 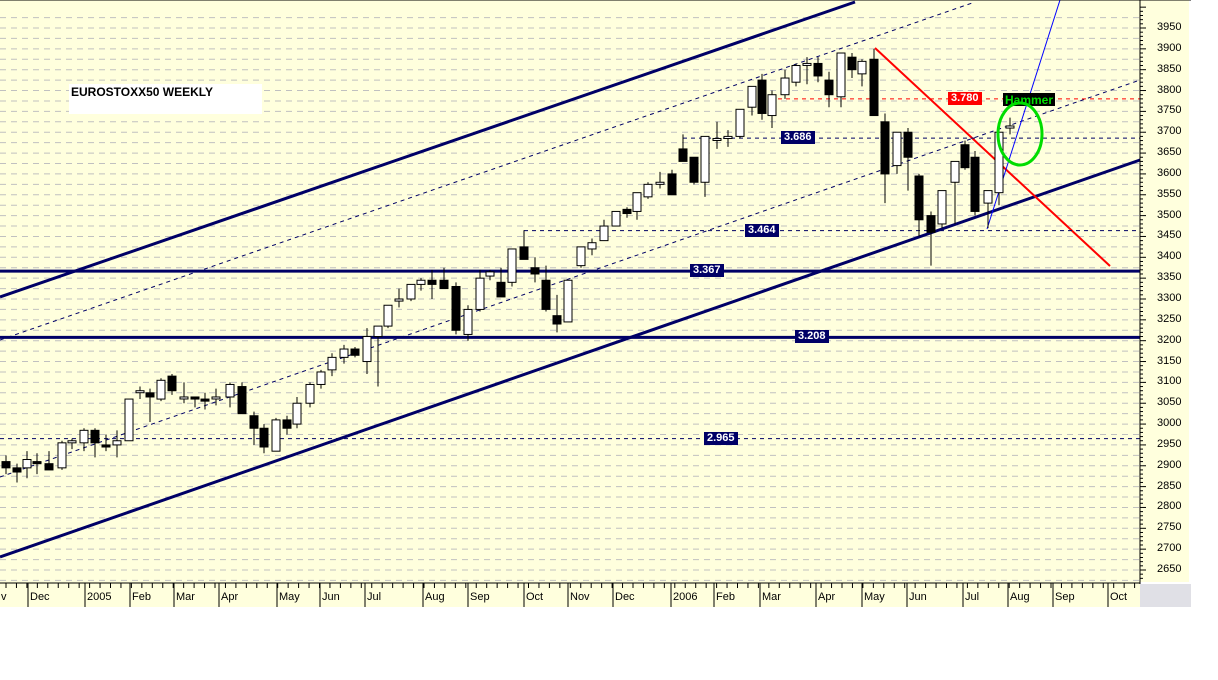 What do you see at coordinates (1065, 597) in the screenshot?
I see `x-tick-label: Sep` at bounding box center [1065, 597].